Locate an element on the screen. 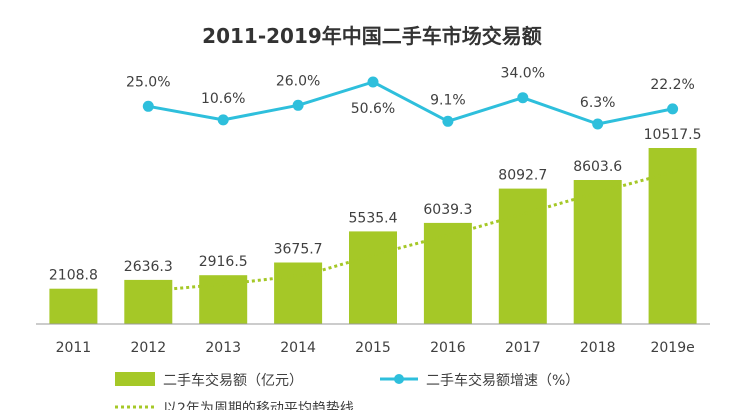  bar-2012 is located at coordinates (148, 301).